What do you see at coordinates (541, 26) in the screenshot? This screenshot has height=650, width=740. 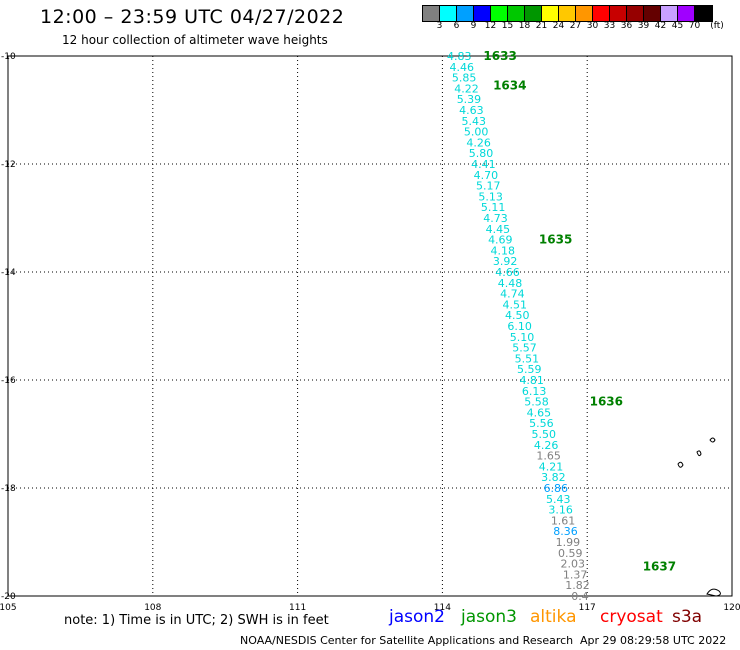 I see `legend-label: 21` at bounding box center [541, 26].